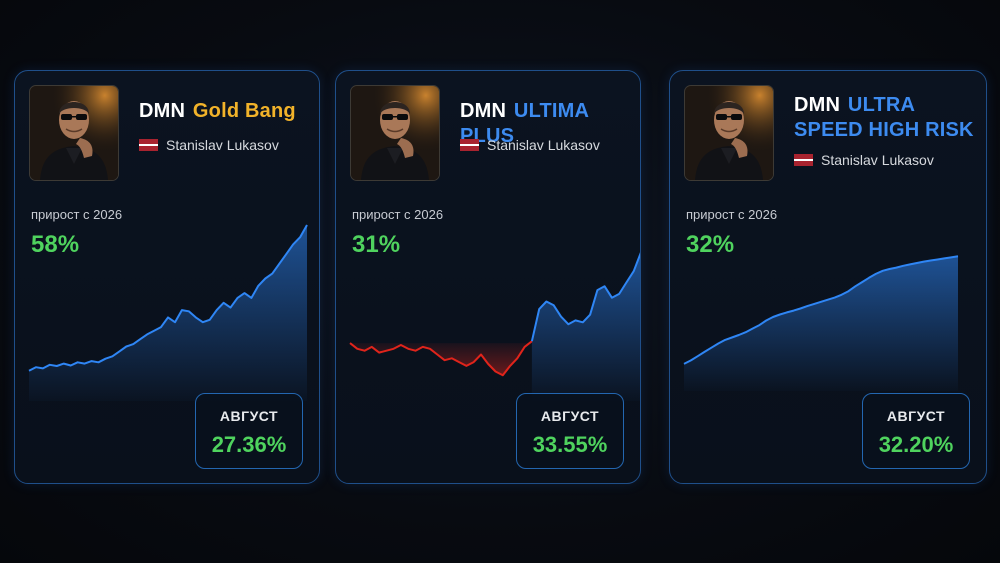  I want to click on negative-area, so click(441, 358).